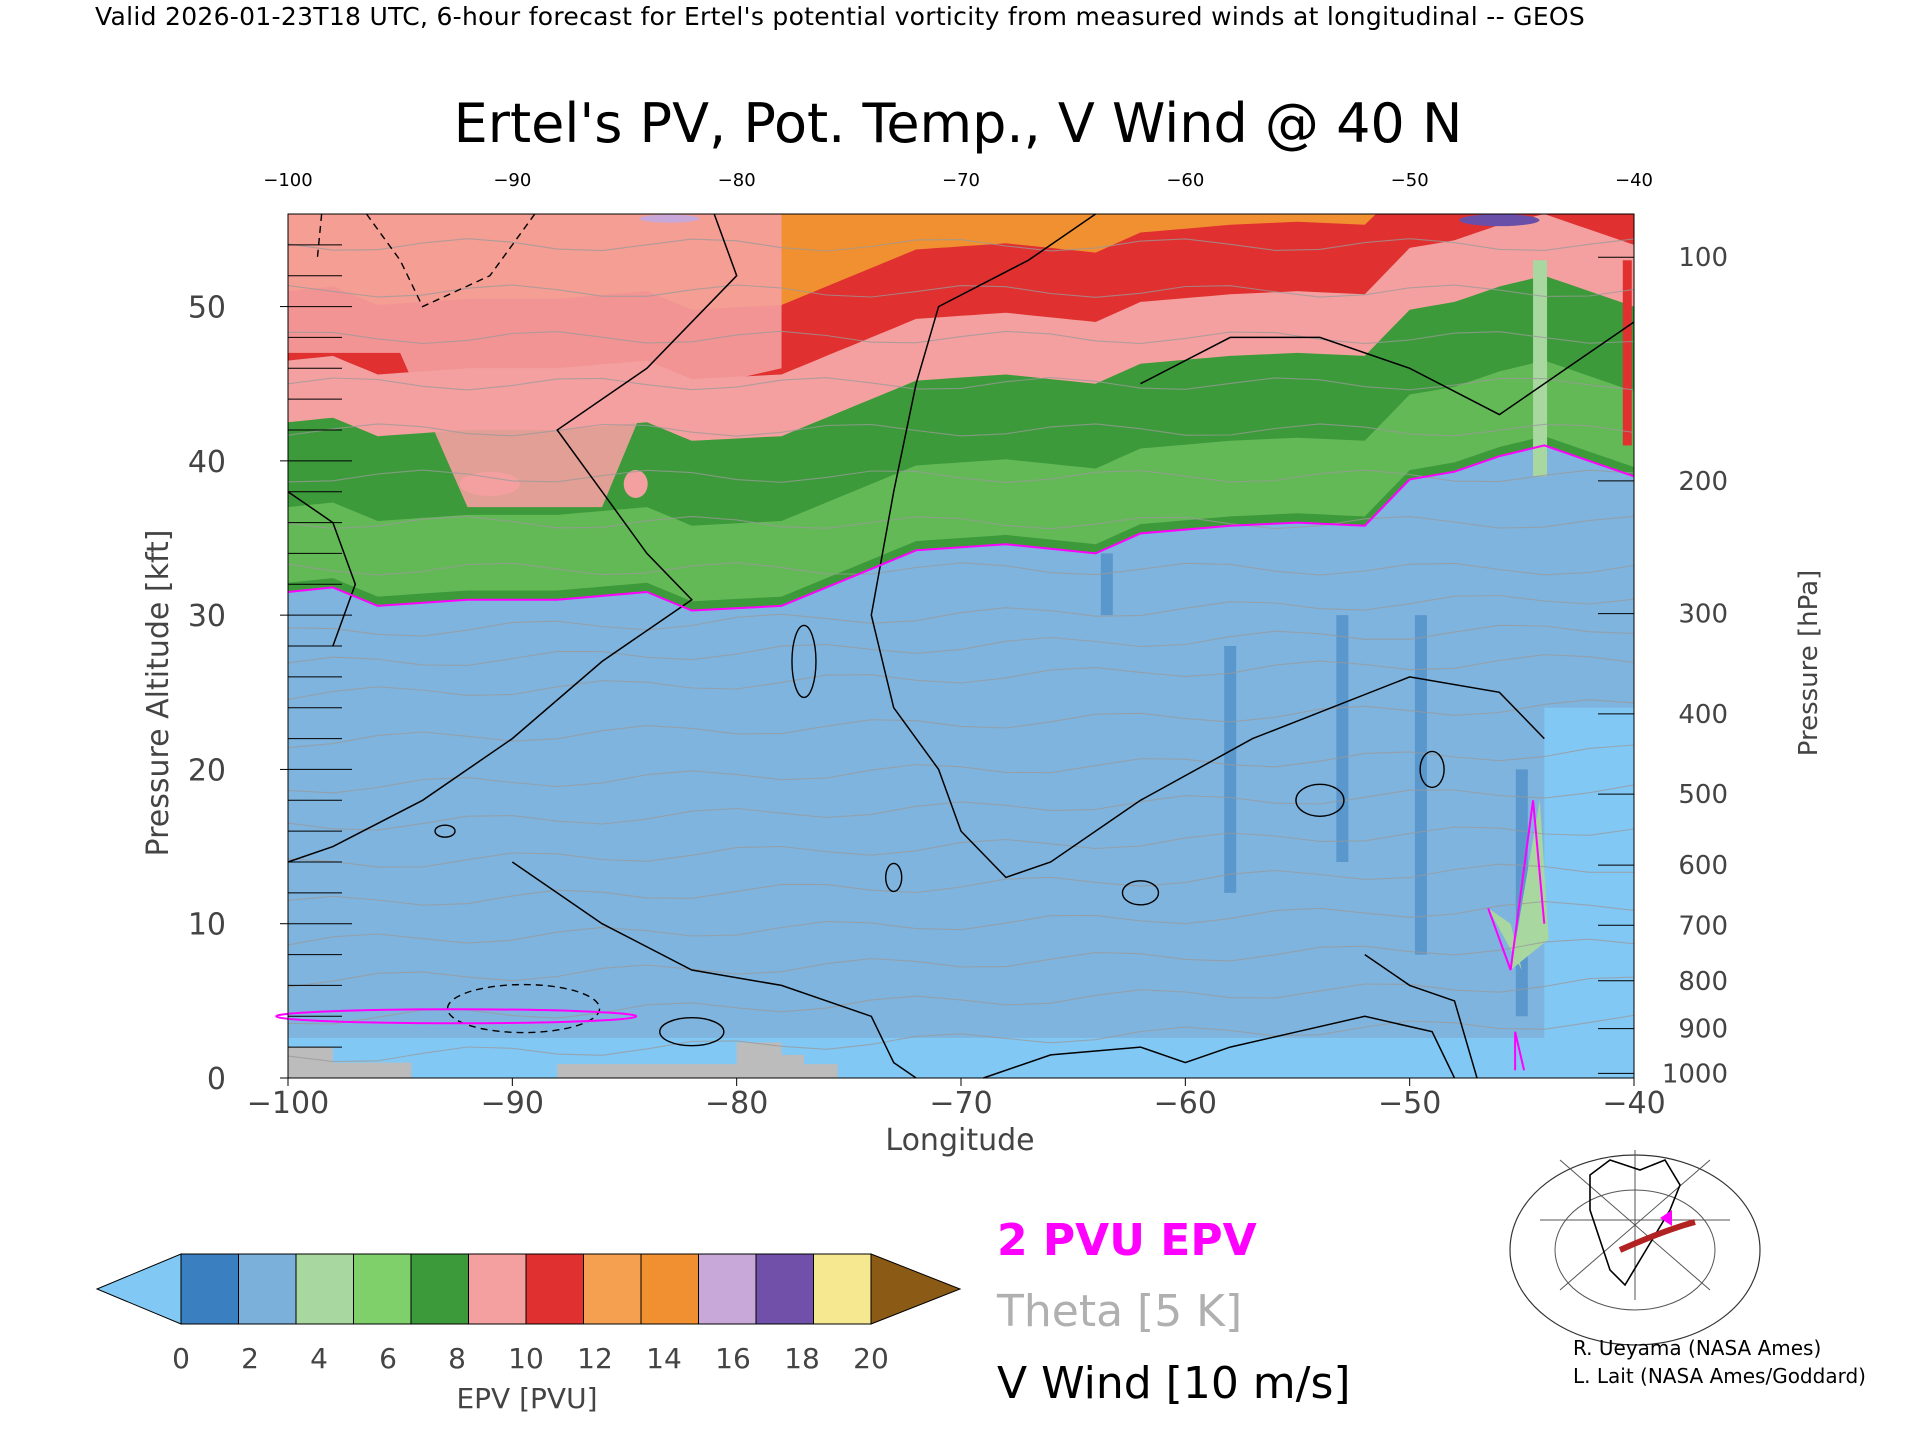 The height and width of the screenshot is (1440, 1920). I want to click on locator-map-icon, so click(1635, 1247).